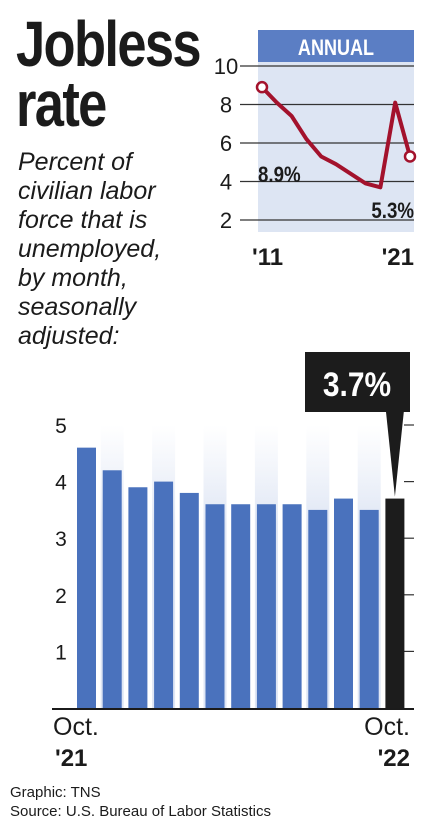 The image size is (428, 840). Describe the element at coordinates (267, 257) in the screenshot. I see `annual-x-tick-label-first: '11` at that location.